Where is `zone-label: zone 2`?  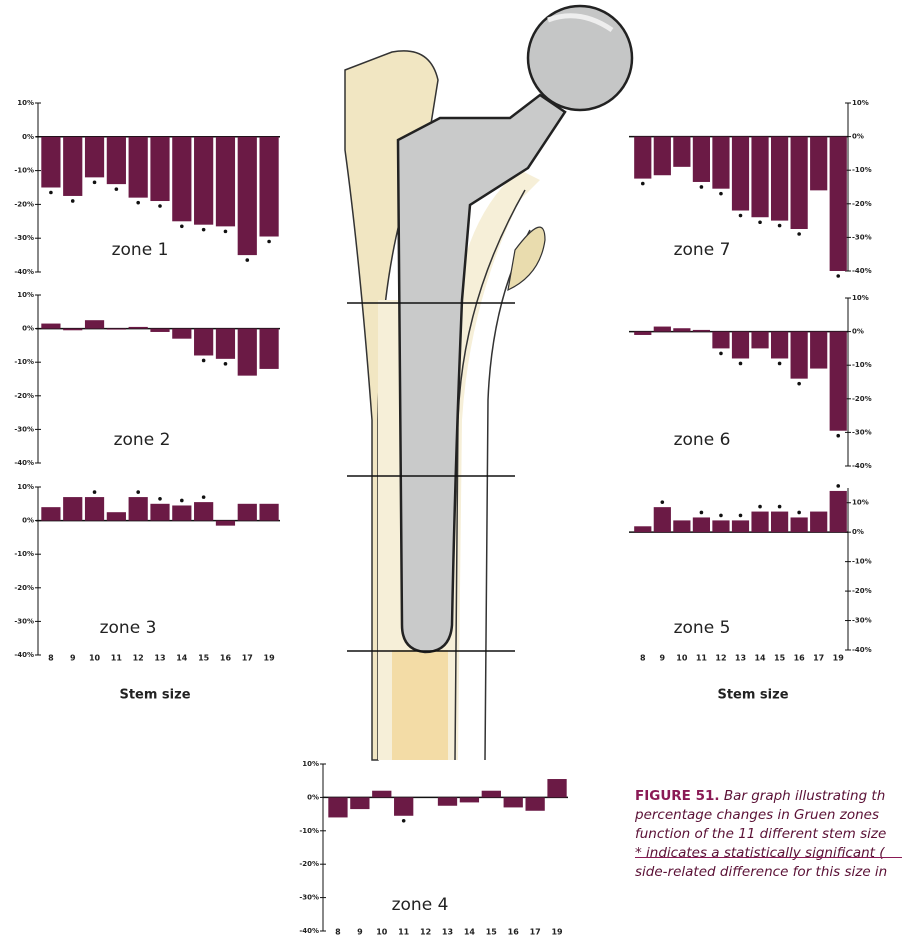
zone-label: zone 2 is located at coordinates (142, 440).